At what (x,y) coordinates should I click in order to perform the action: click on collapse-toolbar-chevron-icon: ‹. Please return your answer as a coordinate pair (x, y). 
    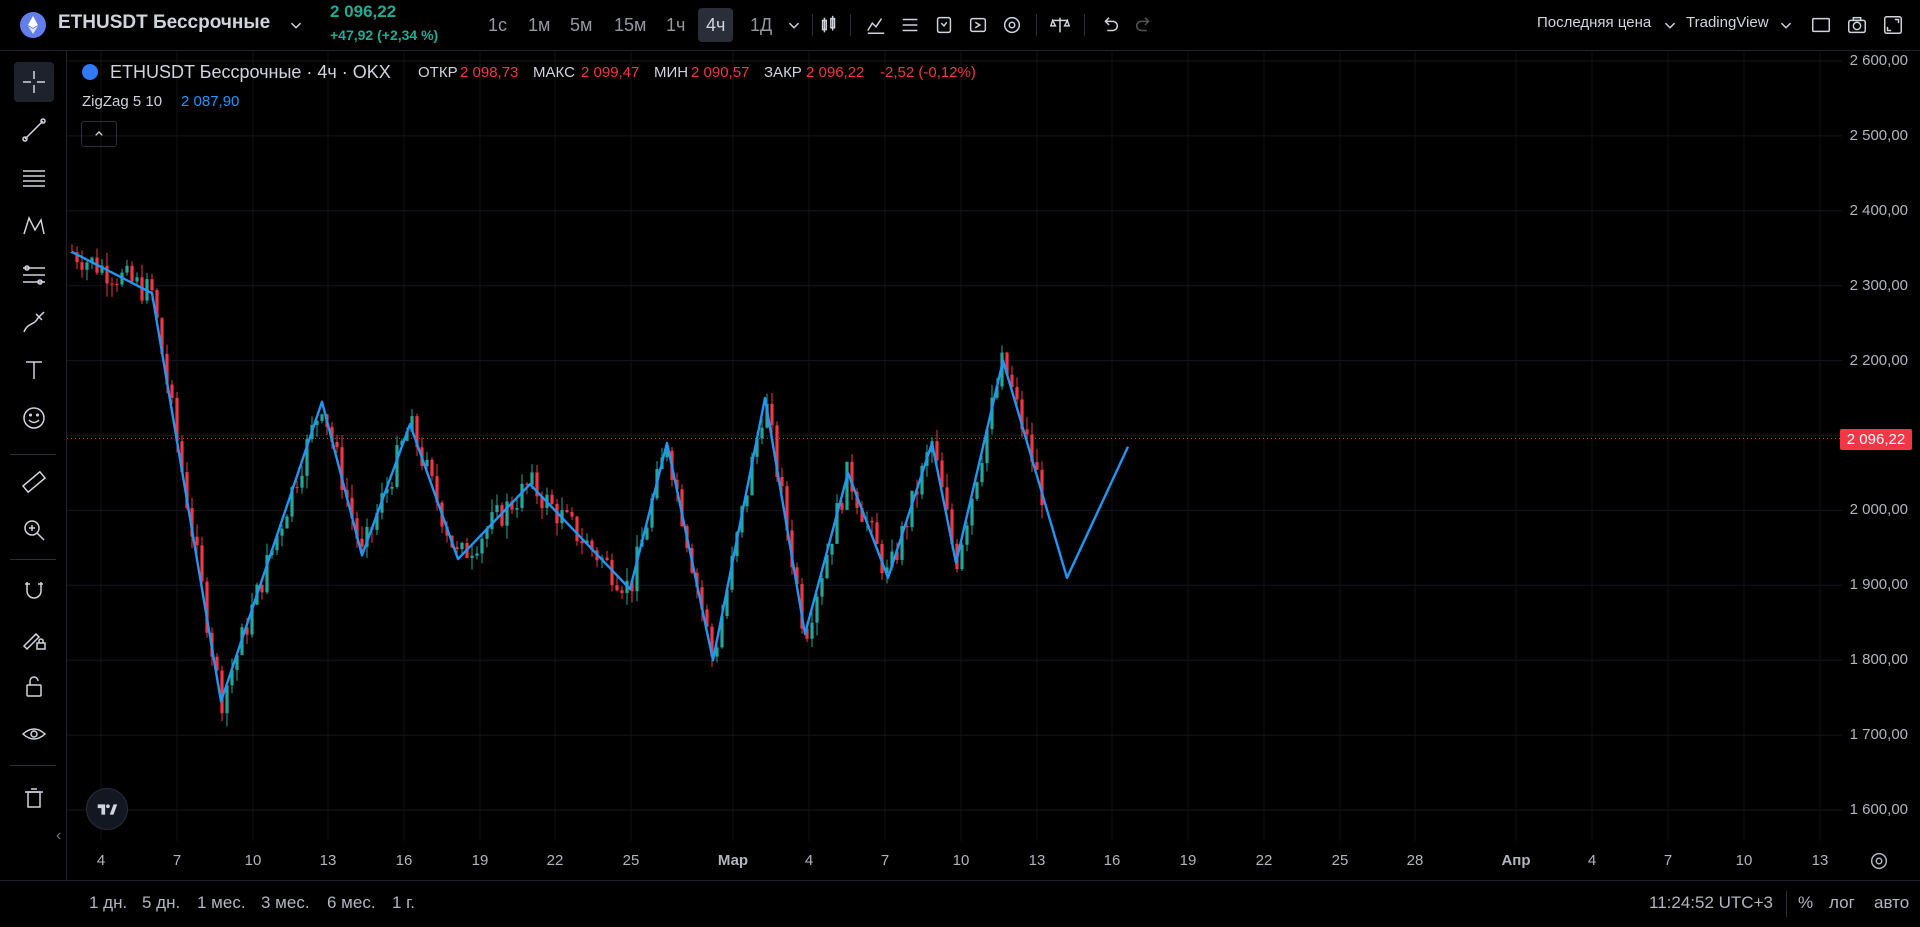
    Looking at the image, I should click on (59, 835).